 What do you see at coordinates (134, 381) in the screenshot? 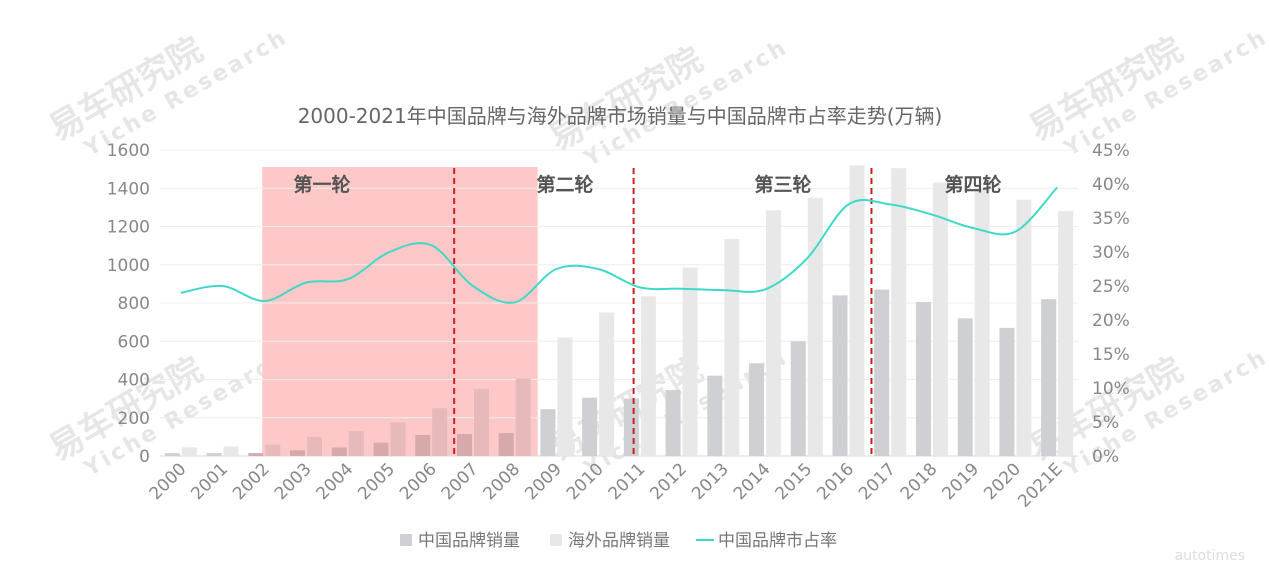
I see `y-left-tick-label: 400` at bounding box center [134, 381].